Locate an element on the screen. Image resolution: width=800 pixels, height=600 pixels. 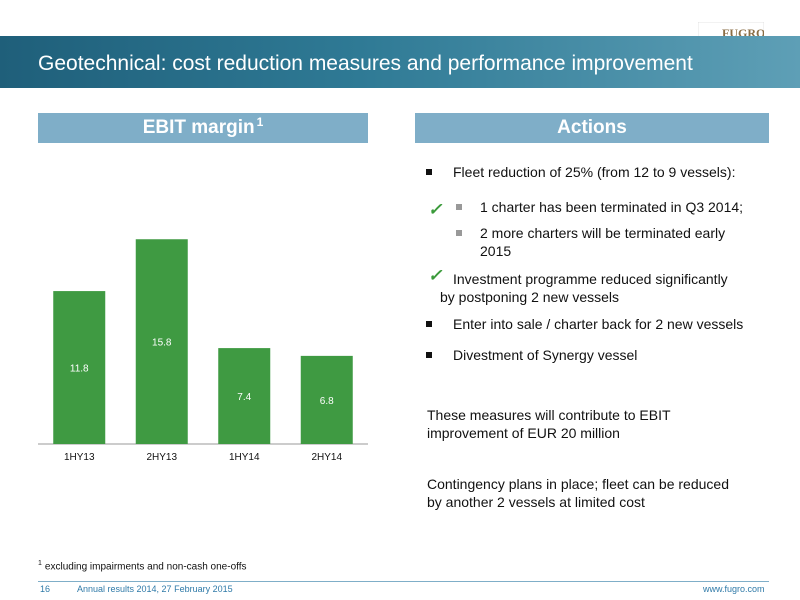
ebit-margin-label: EBIT margin is located at coordinates (198, 127).